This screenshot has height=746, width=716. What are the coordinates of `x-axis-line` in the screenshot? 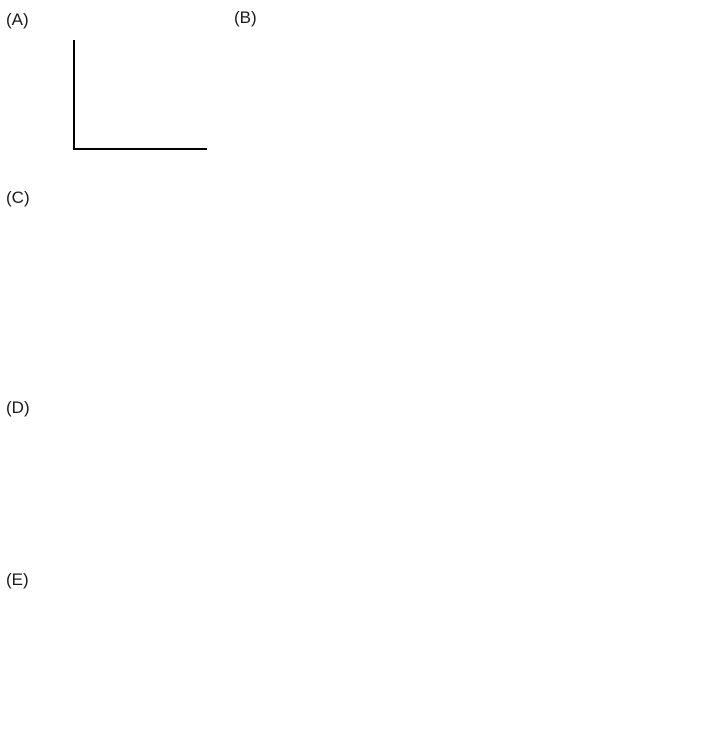 It's located at (140, 149).